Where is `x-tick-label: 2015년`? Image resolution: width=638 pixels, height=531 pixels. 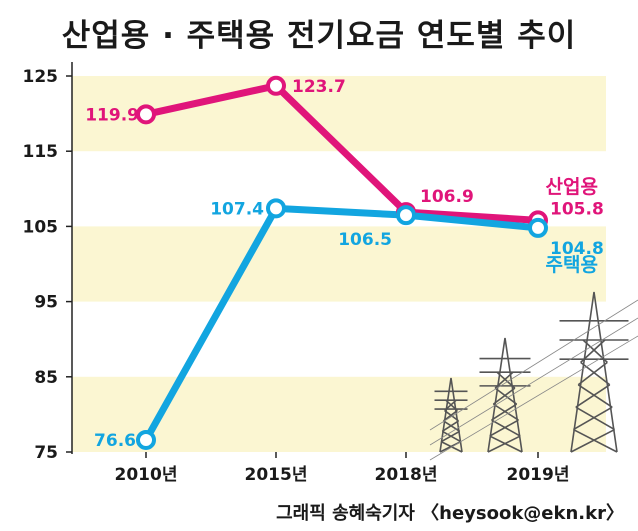
x-tick-label: 2015년 is located at coordinates (276, 475).